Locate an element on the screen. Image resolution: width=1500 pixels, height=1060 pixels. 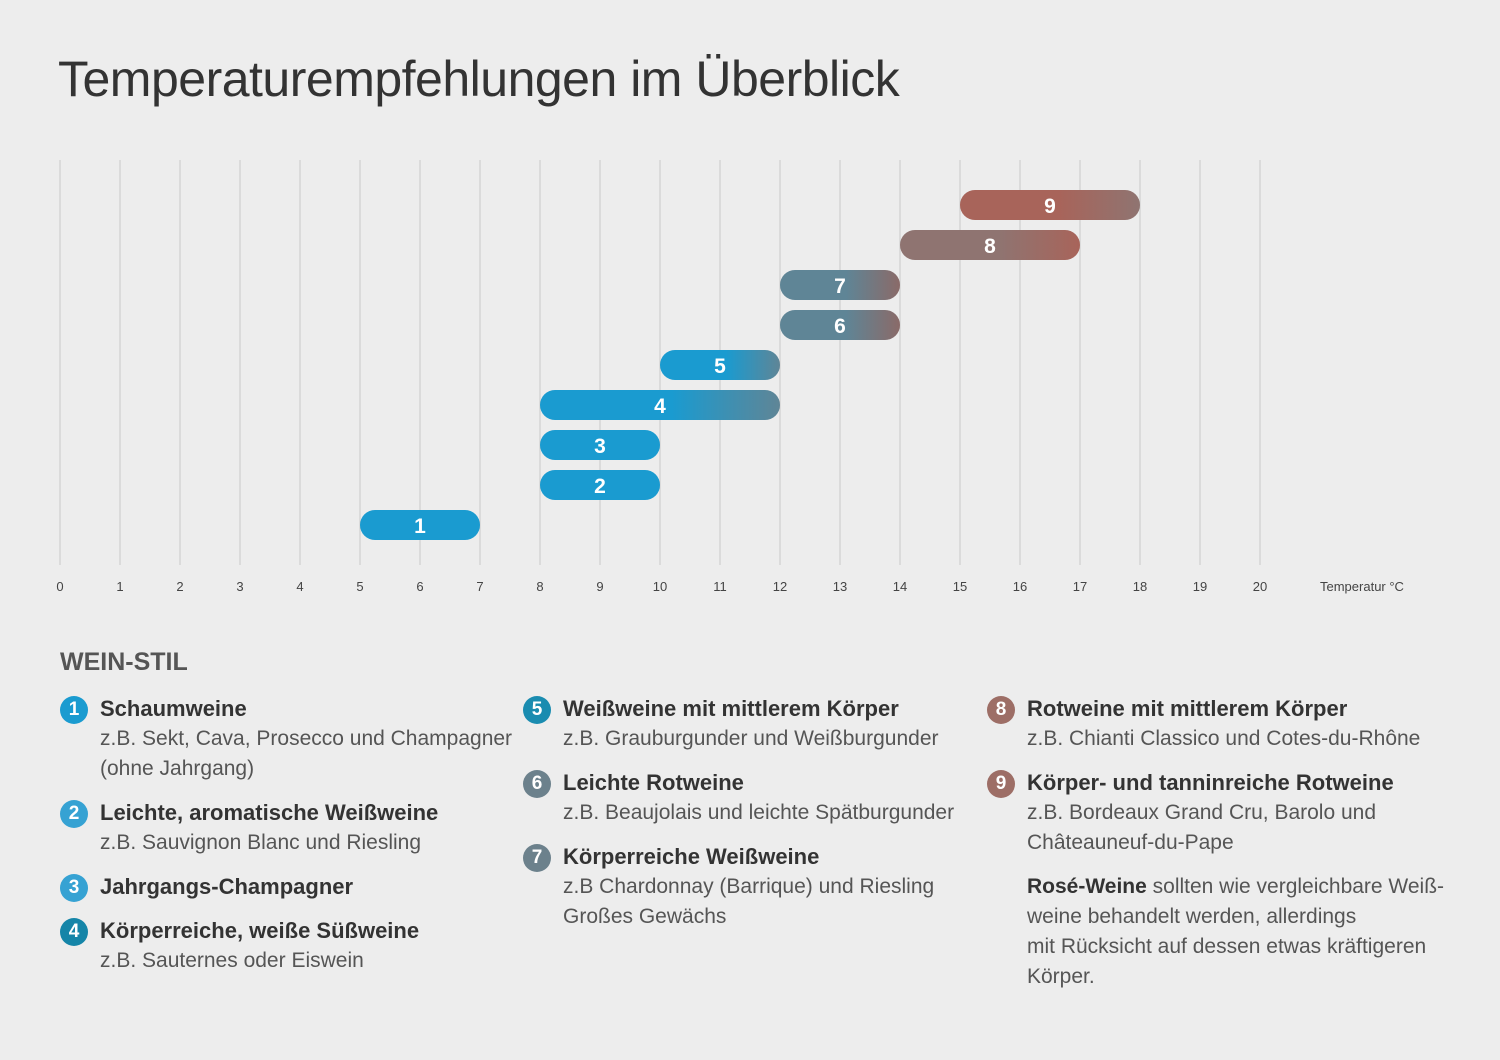
legend-title-2: Leichte, aromatische Weißweine is located at coordinates (269, 812).